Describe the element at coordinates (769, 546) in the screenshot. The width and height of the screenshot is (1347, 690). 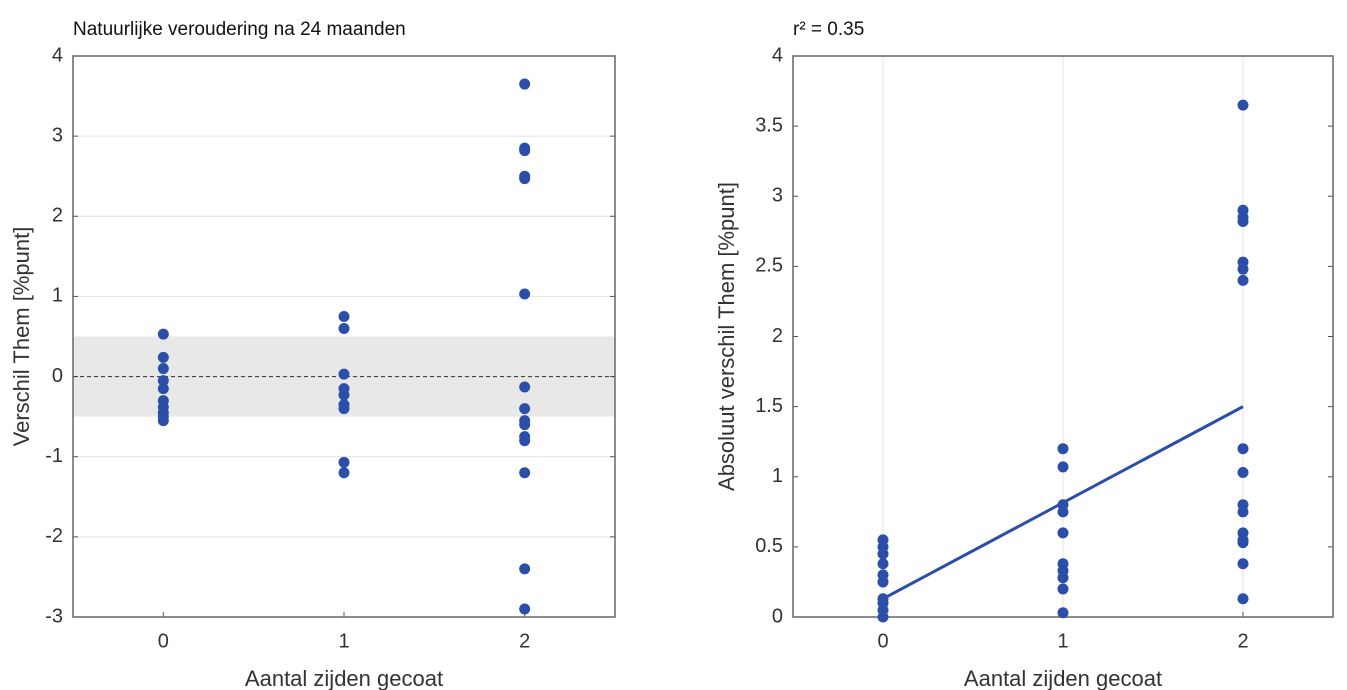
I see `y-tick-label: 0.5` at that location.